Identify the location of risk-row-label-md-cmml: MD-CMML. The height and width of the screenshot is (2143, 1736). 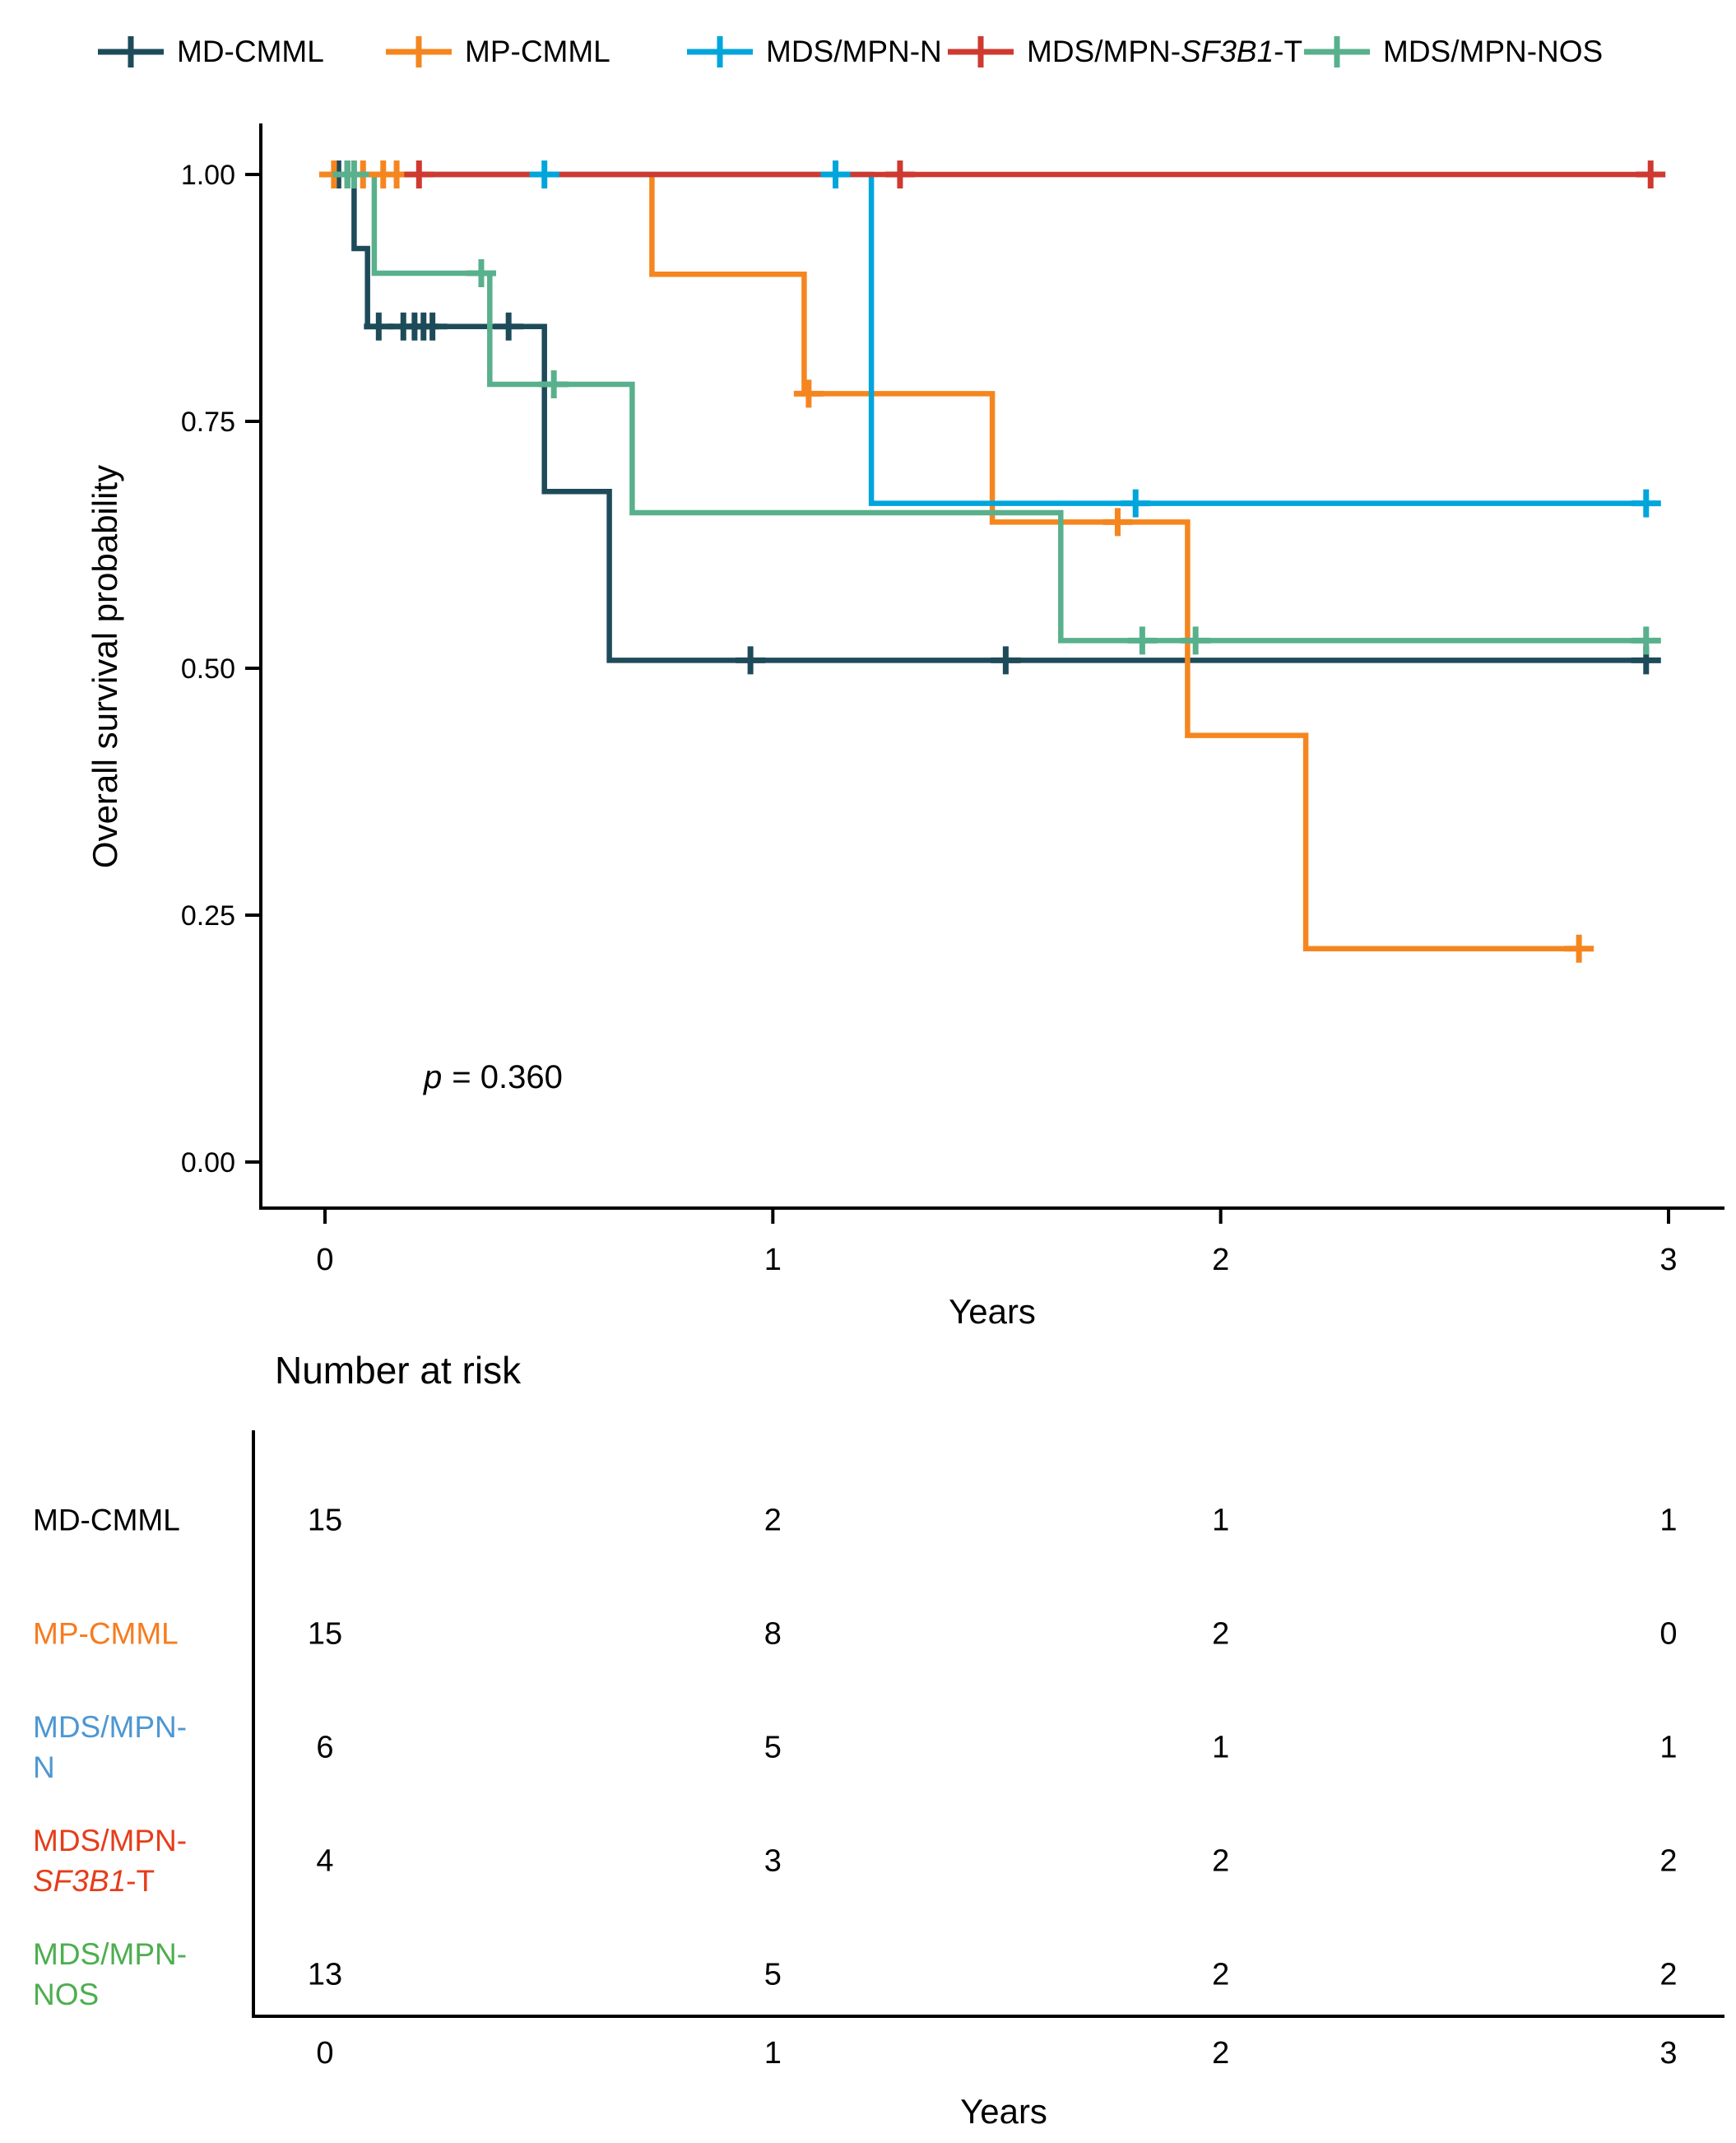
(106, 1520).